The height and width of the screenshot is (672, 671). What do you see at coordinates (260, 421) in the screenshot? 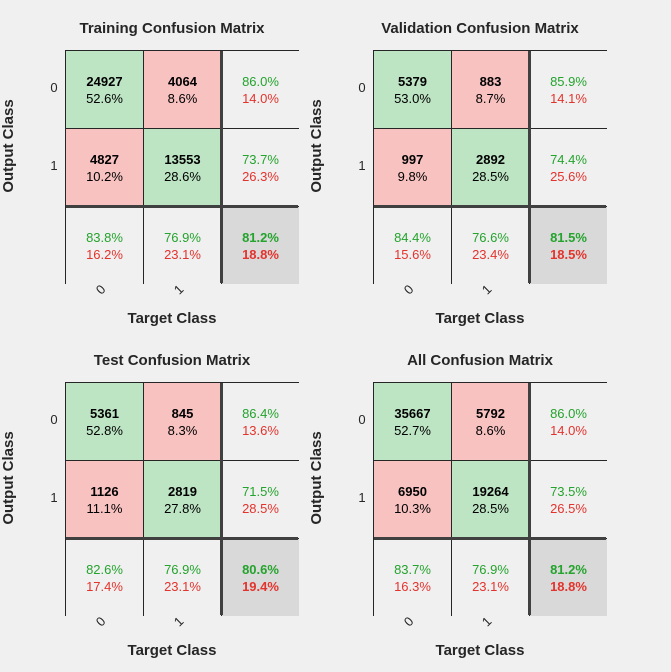
I see `row-summary-cell: 86.4% 13.6%` at bounding box center [260, 421].